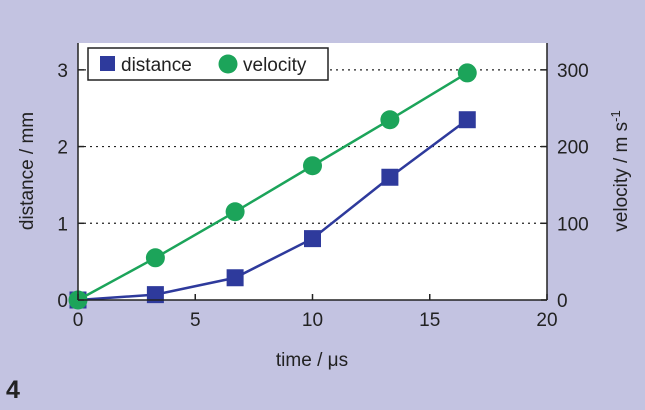 The image size is (645, 410). I want to click on y-axis-left-label: distance / mm, so click(27, 171).